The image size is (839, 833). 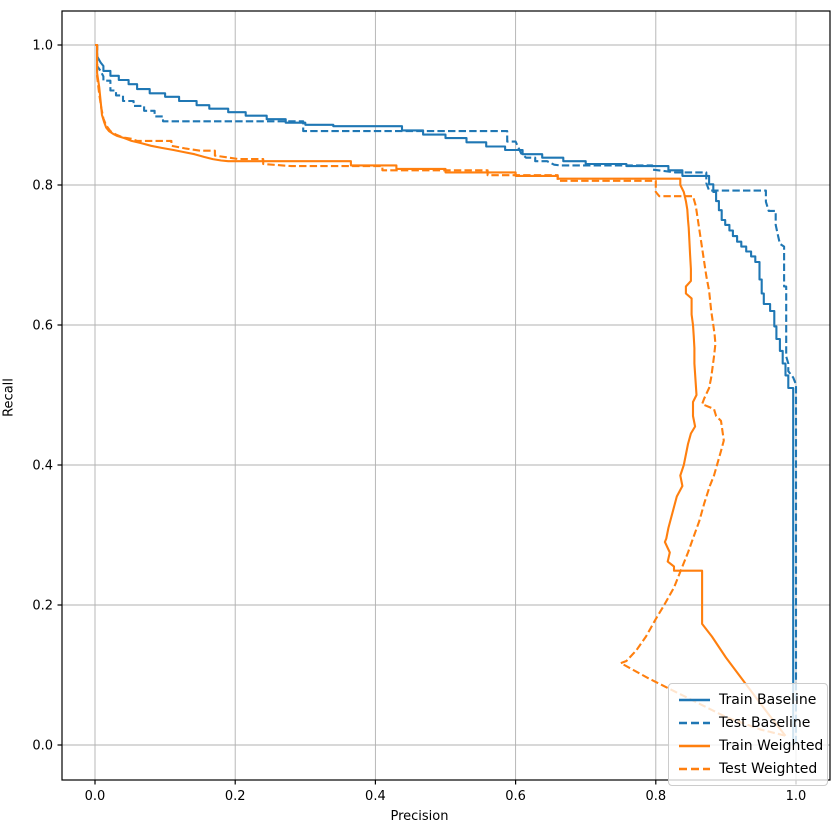 I want to click on x-tick-label: 1.0, so click(x=796, y=796).